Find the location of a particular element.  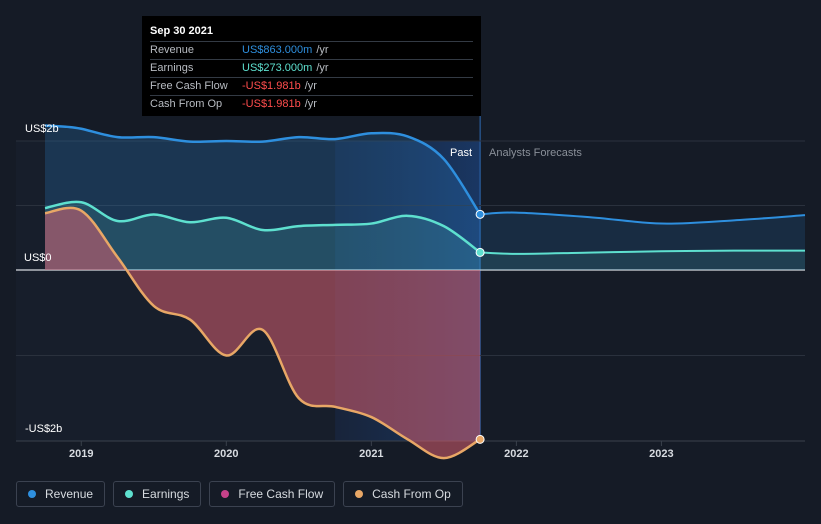

point-earnings is located at coordinates (480, 252).